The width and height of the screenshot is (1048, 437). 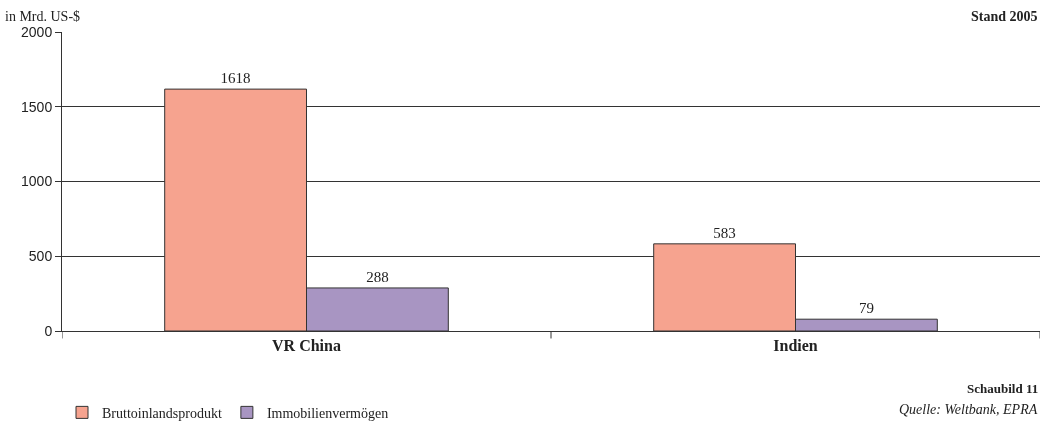 I want to click on y-tick-label: 2000, so click(x=37, y=31).